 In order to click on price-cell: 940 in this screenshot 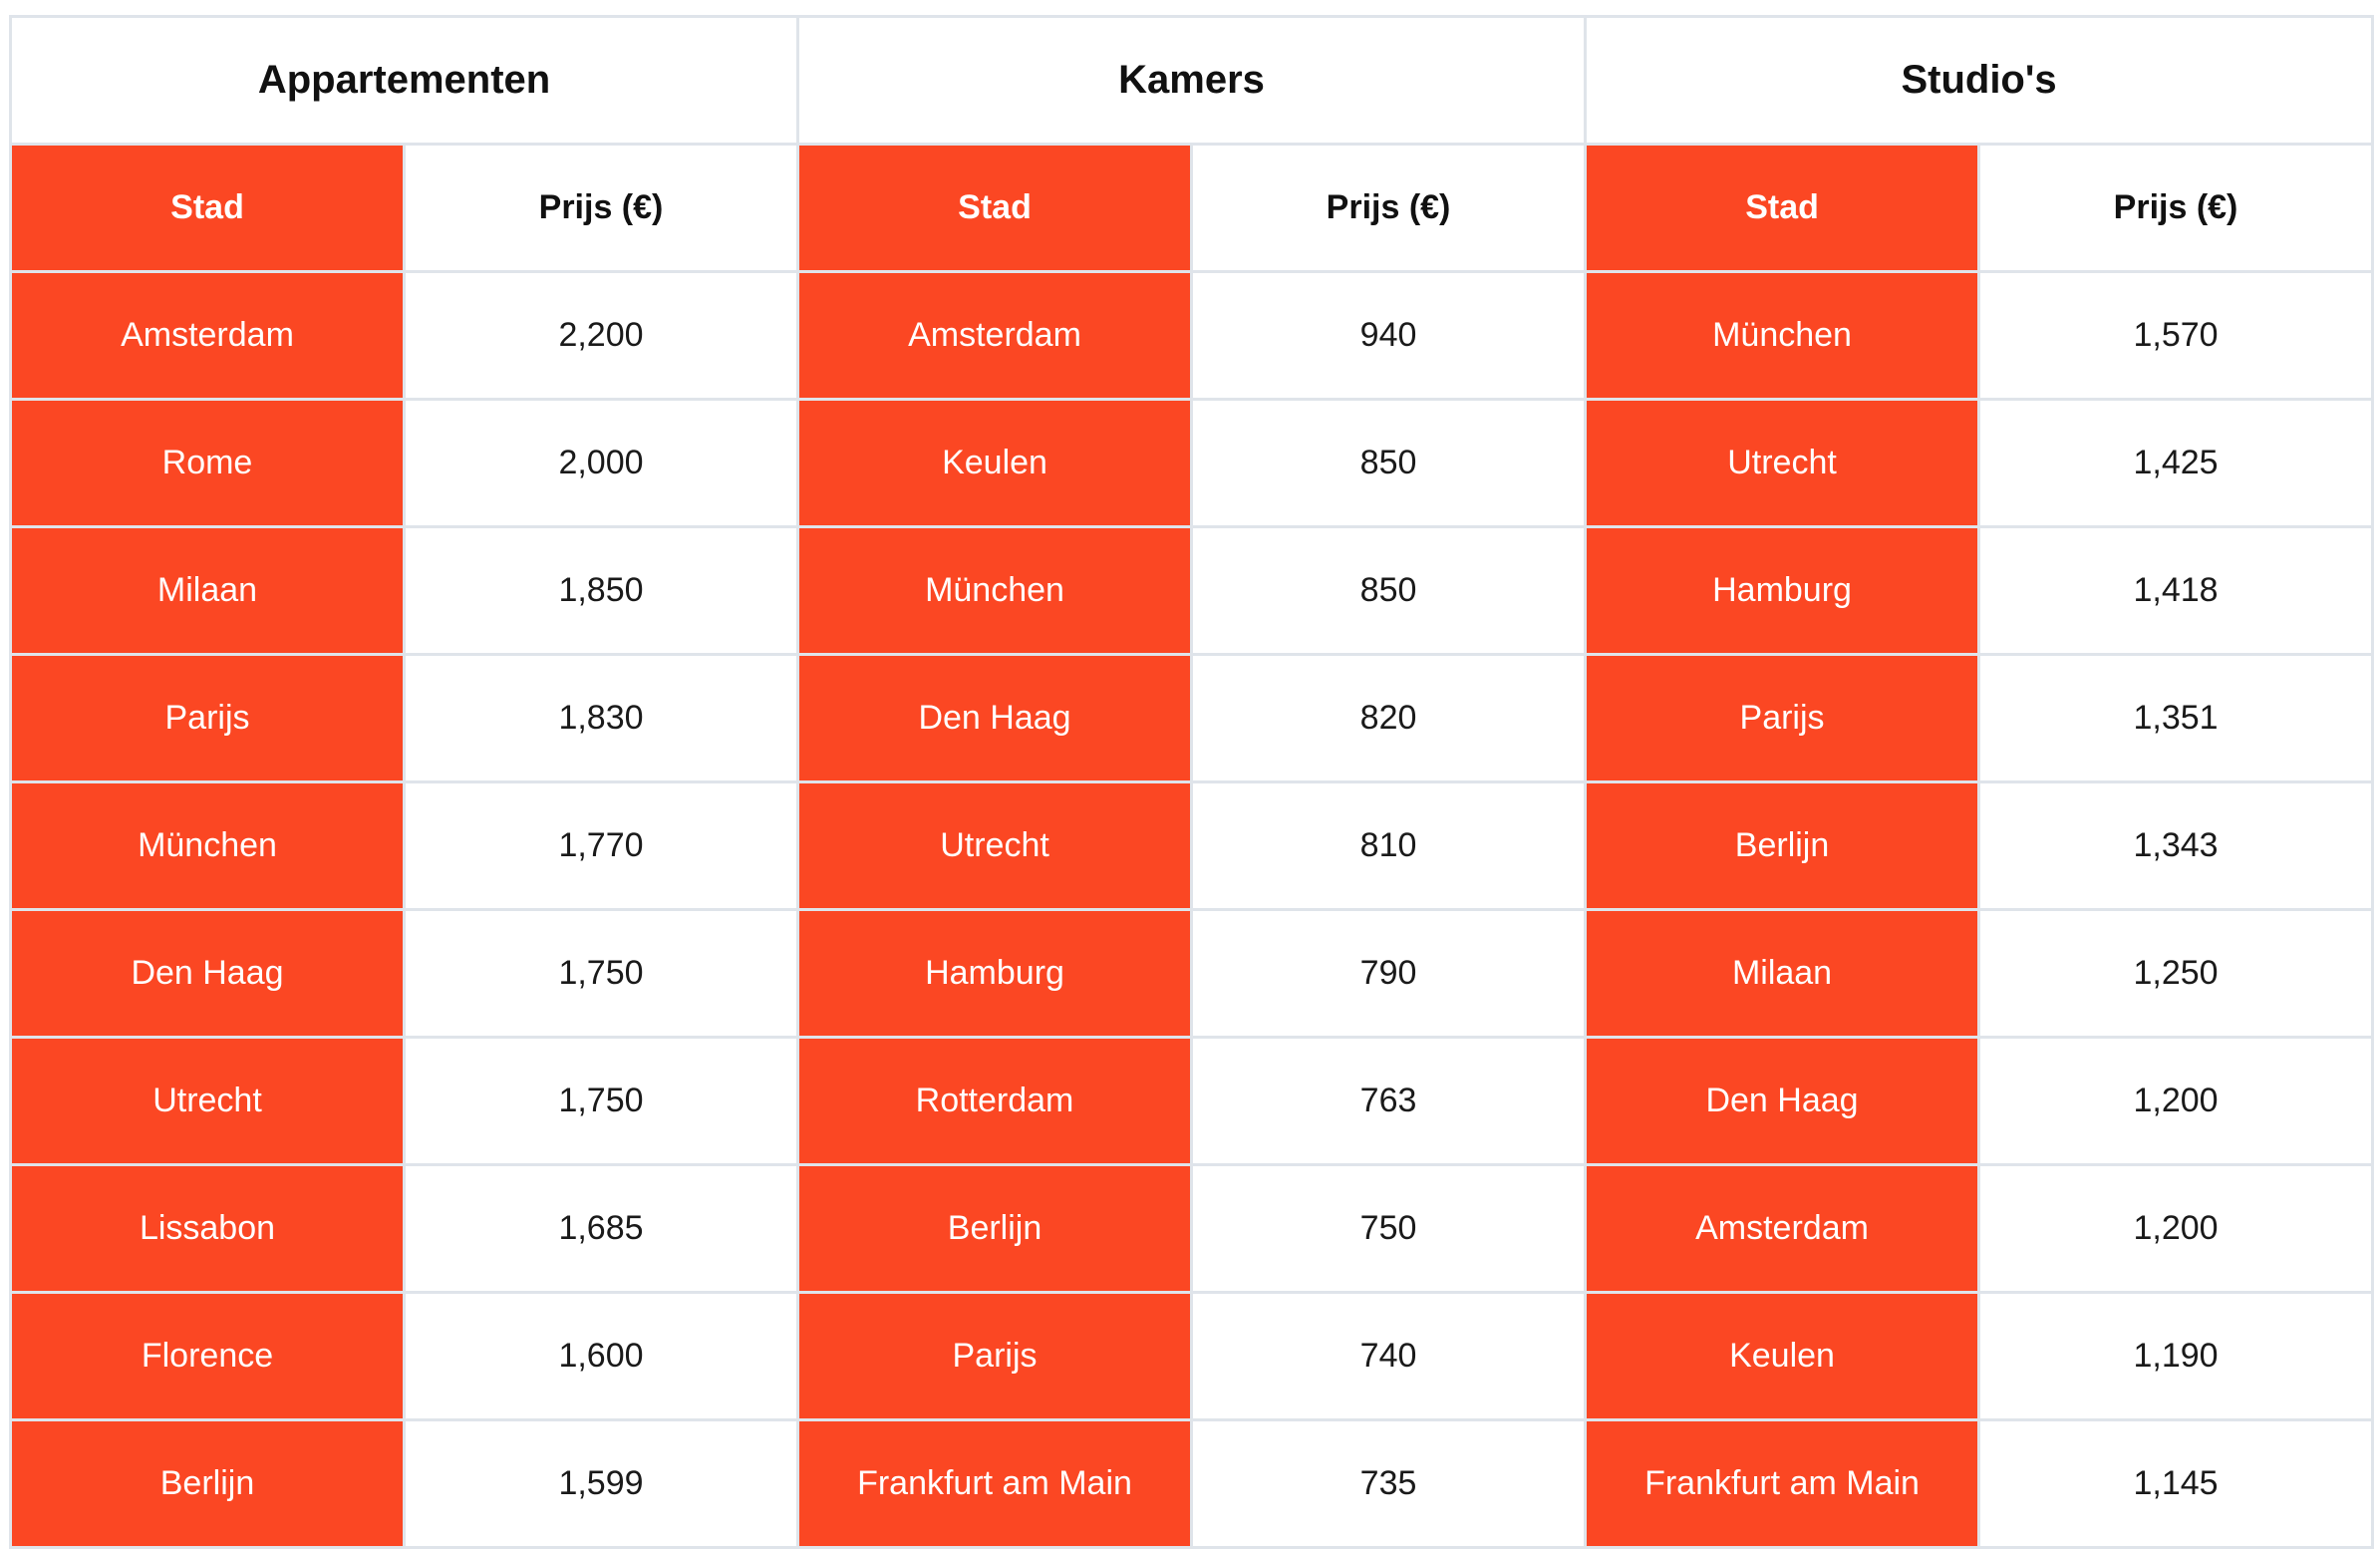, I will do `click(1389, 335)`.